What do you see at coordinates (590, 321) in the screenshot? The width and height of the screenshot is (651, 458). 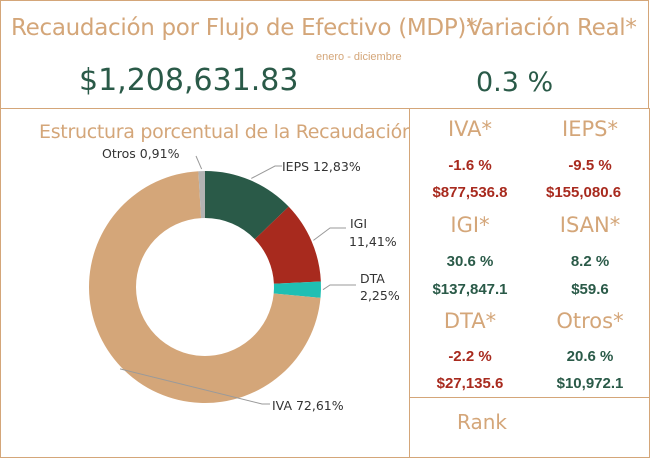 I see `metric-otros-name: Otros*` at bounding box center [590, 321].